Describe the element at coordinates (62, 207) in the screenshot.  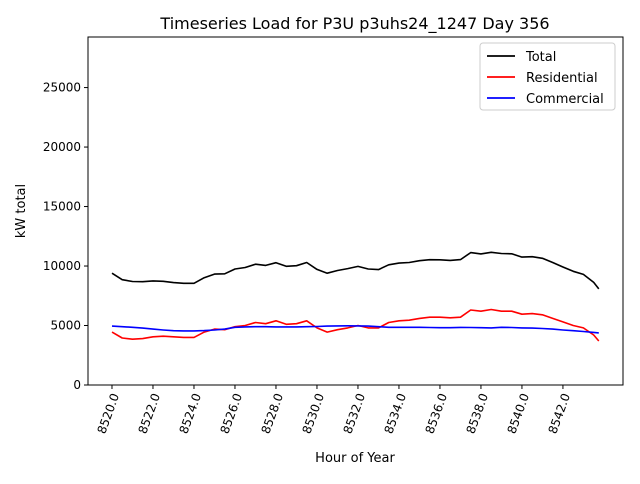
I see `y-tick-label: 15000` at that location.